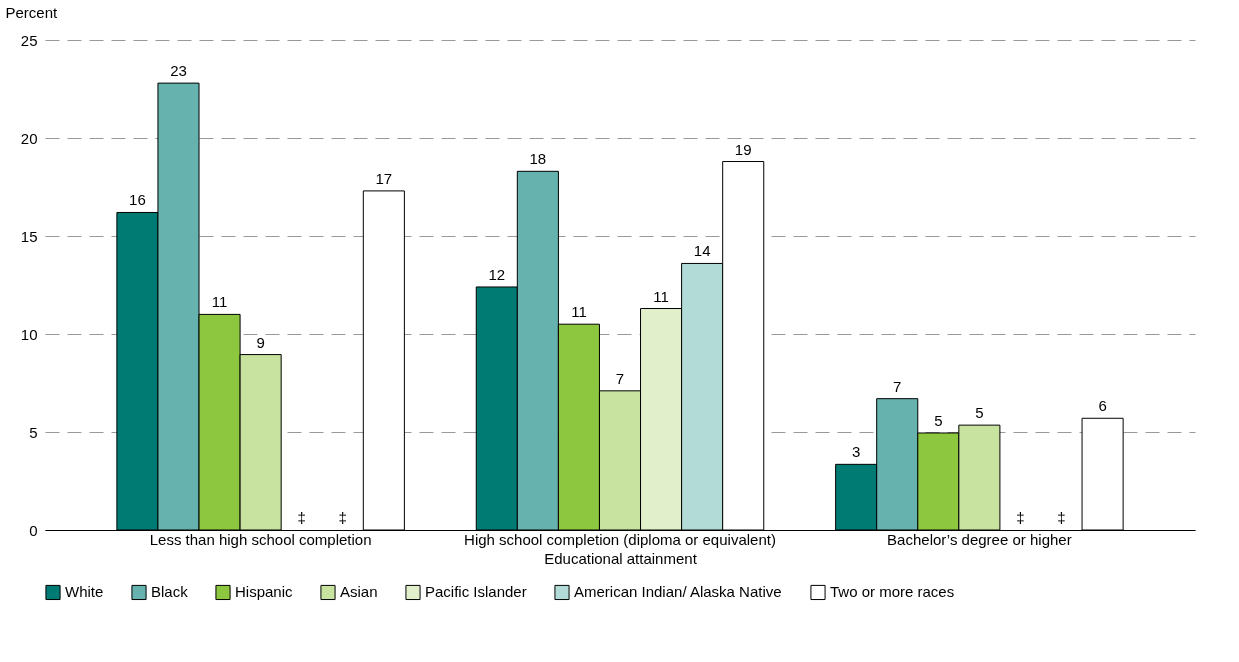 The height and width of the screenshot is (662, 1239). Describe the element at coordinates (497, 274) in the screenshot. I see `data-label: 12` at that location.